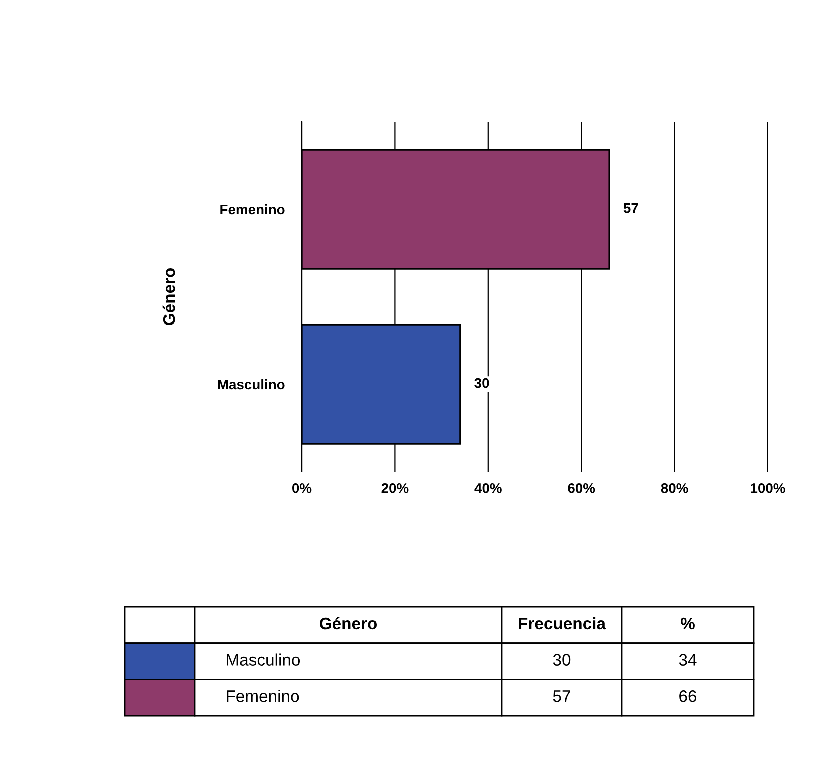 This screenshot has width=832, height=784. Describe the element at coordinates (482, 383) in the screenshot. I see `annotation: 30` at that location.